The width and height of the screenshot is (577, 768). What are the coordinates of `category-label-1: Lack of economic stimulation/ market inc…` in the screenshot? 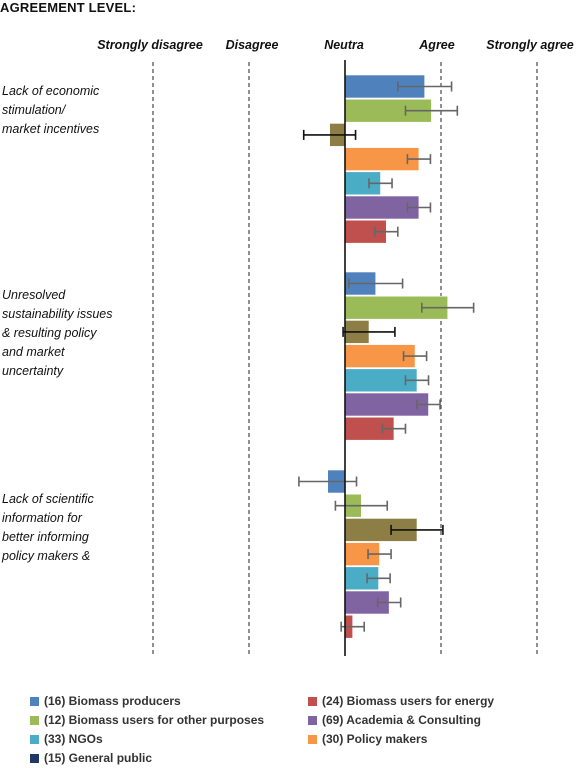 It's located at (51, 110).